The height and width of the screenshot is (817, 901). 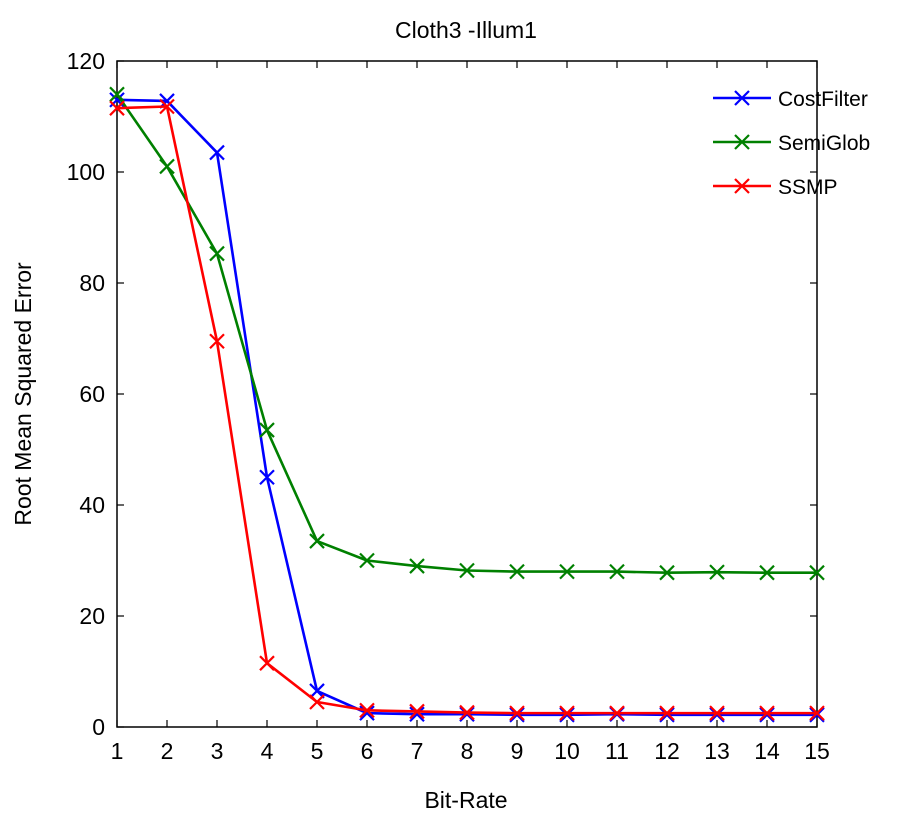 What do you see at coordinates (824, 143) in the screenshot?
I see `legend-label: SemiGlob` at bounding box center [824, 143].